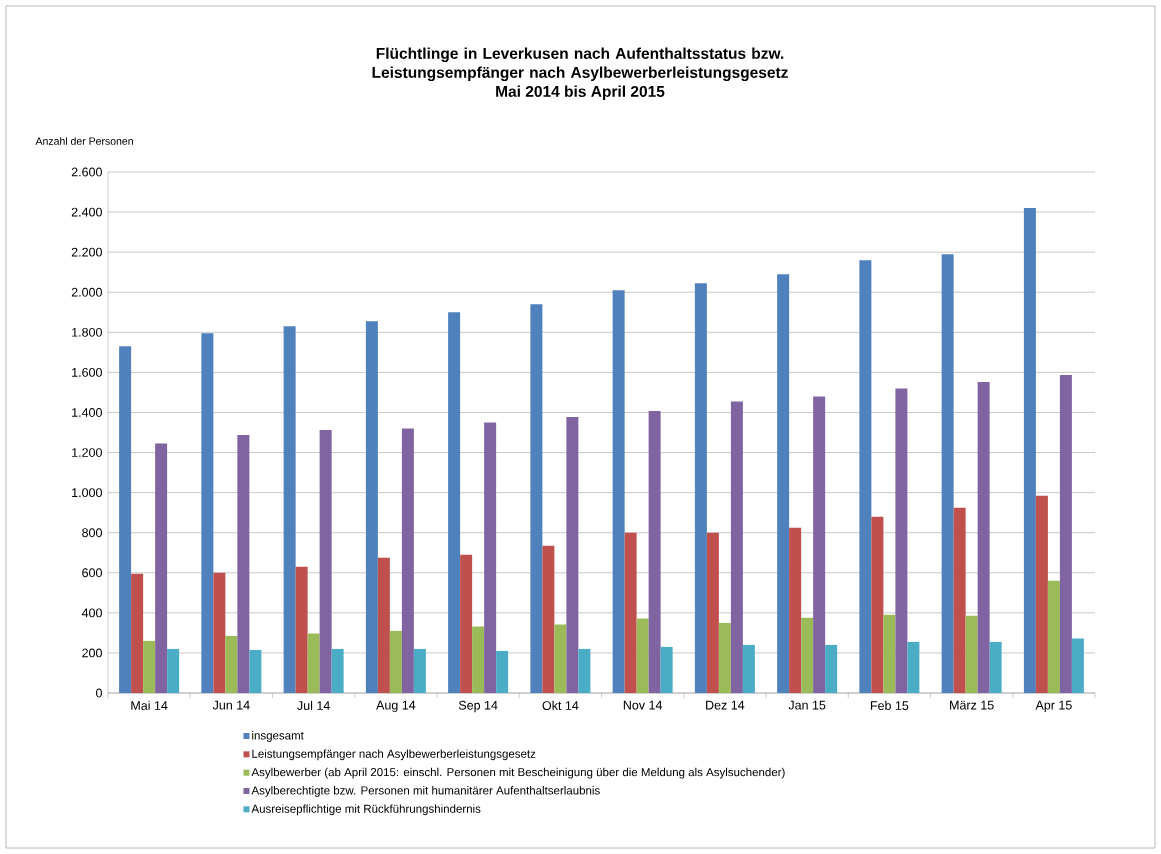 The image size is (1161, 854). What do you see at coordinates (1053, 706) in the screenshot?
I see `x-tick-label: Apr 15` at bounding box center [1053, 706].